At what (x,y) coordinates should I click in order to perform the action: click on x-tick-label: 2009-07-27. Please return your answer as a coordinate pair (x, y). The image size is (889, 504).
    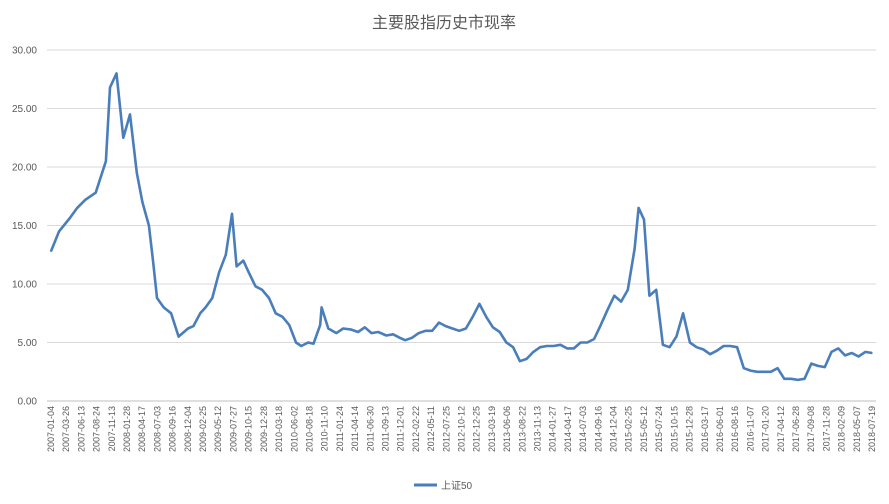
    Looking at the image, I should click on (233, 429).